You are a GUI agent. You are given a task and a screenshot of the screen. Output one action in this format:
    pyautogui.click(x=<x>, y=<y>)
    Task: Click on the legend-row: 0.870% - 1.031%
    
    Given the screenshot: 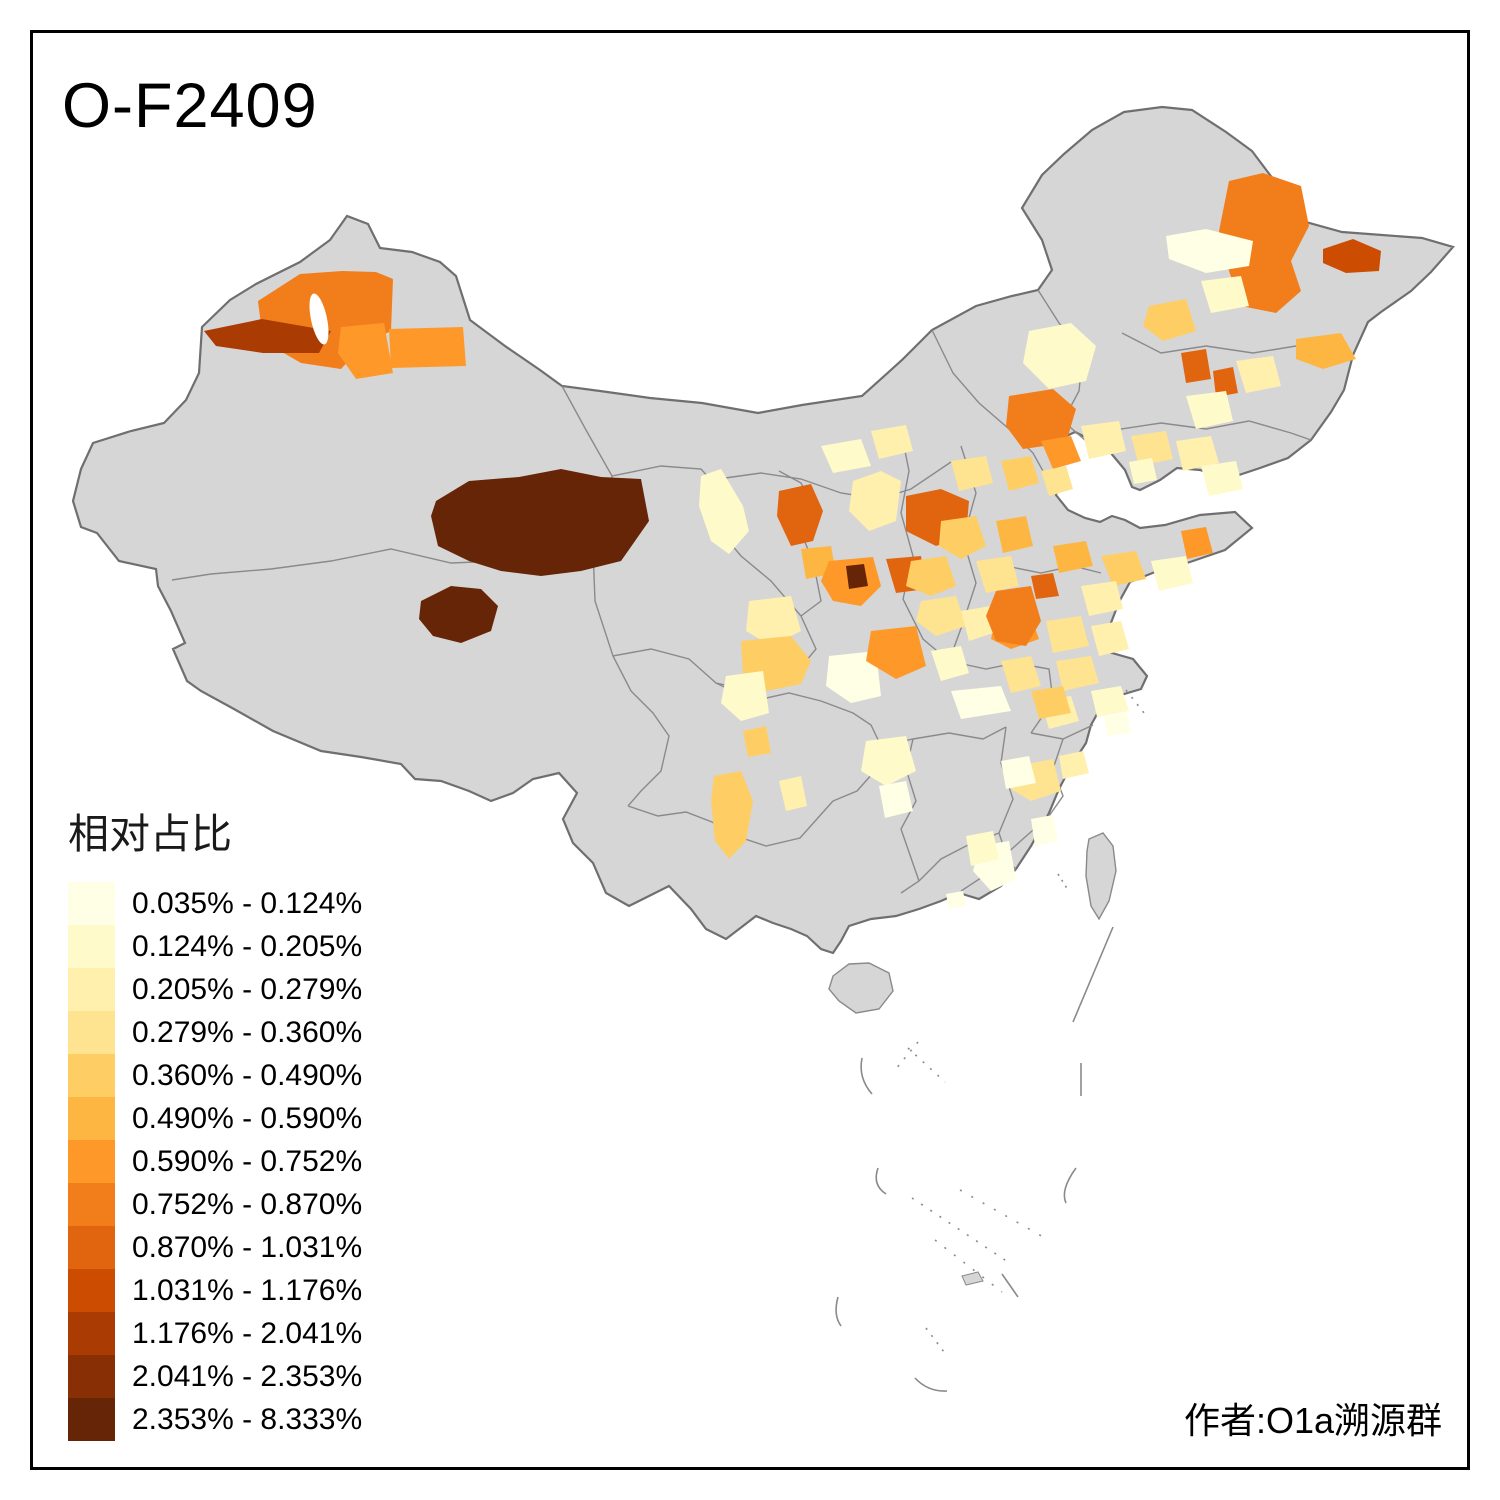 What is the action you would take?
    pyautogui.click(x=215, y=1247)
    